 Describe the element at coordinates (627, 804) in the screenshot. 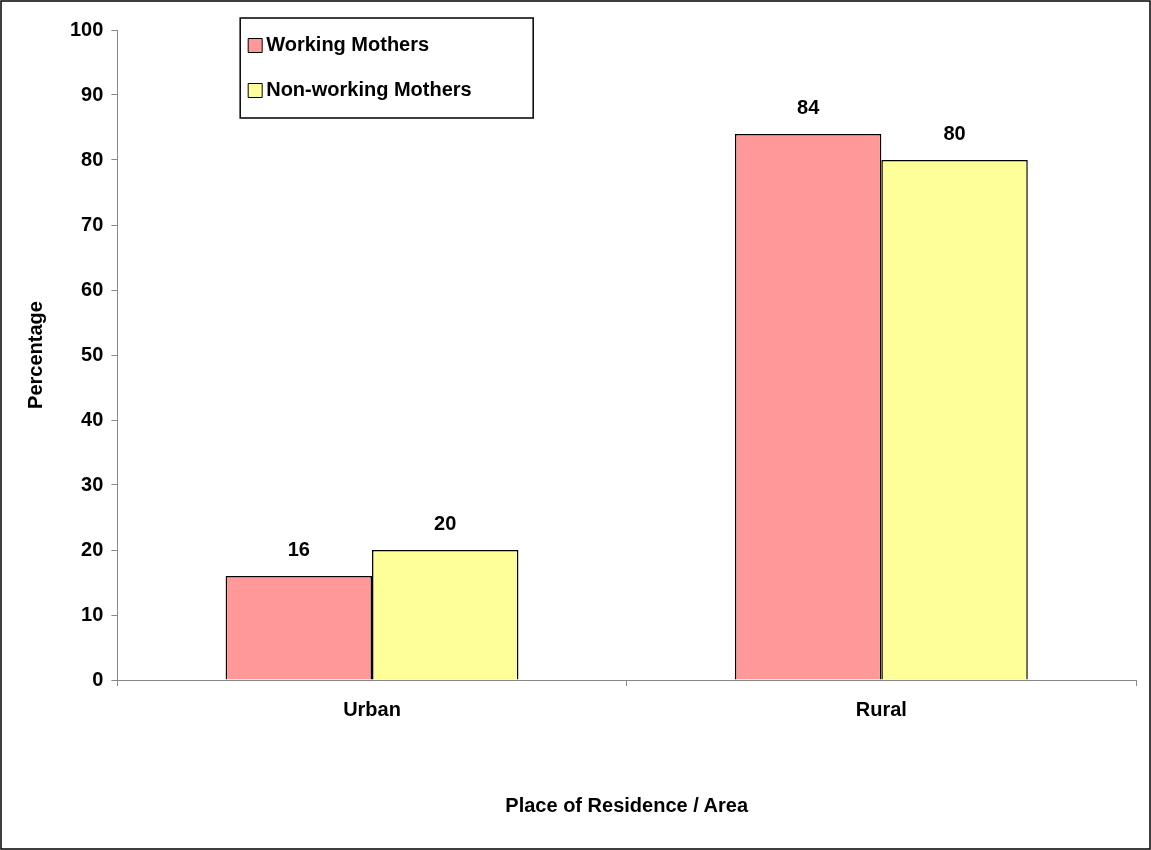

I see `x-axis-title: Place of Residence / Area` at that location.